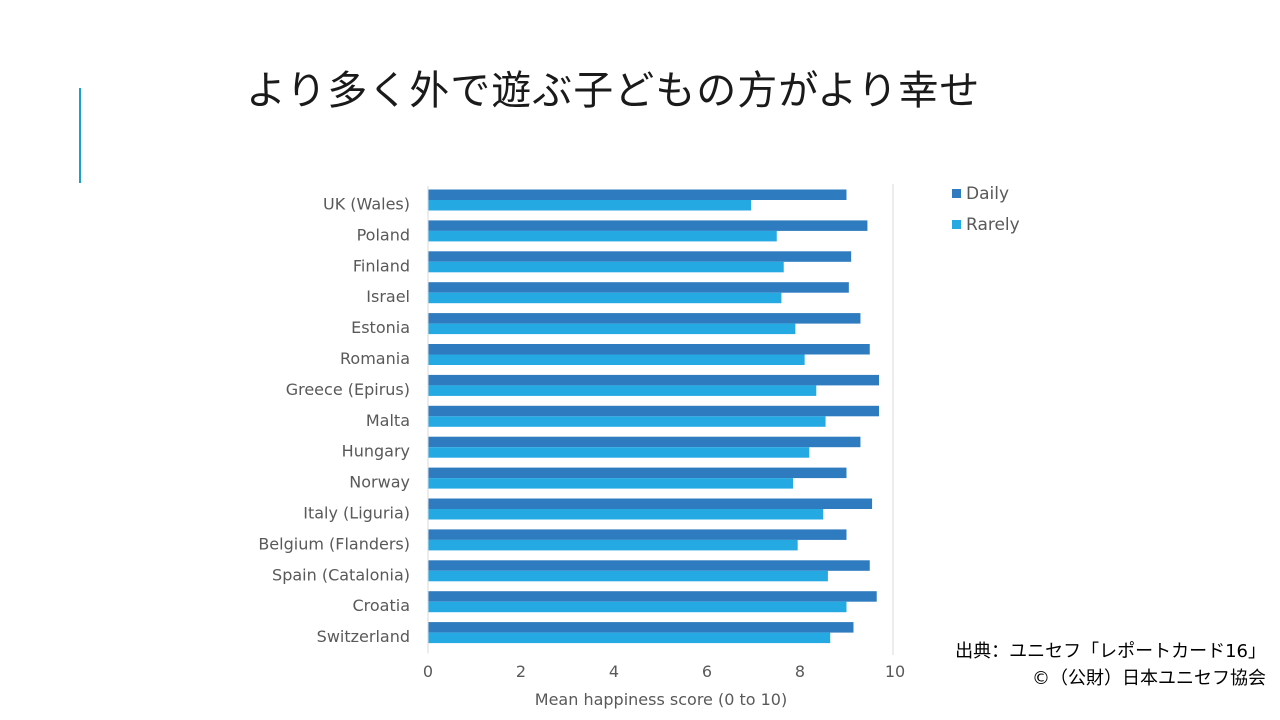  I want to click on x-tick-label: 6, so click(707, 671).